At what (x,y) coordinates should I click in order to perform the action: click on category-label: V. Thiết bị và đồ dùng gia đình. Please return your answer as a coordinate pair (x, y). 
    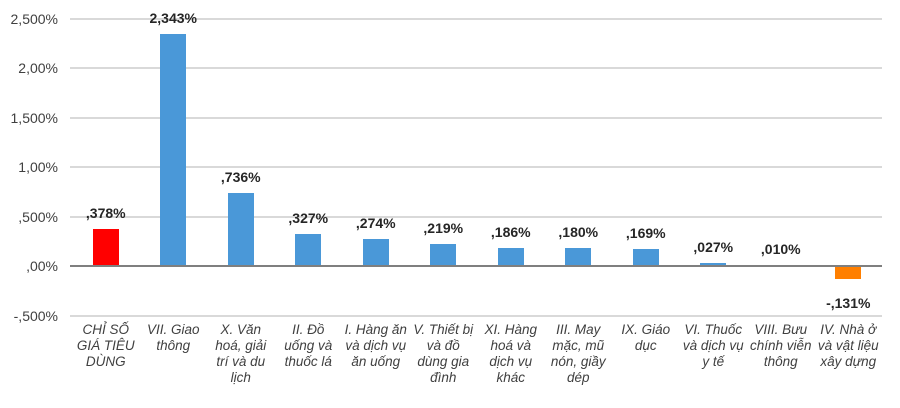
    Looking at the image, I should click on (443, 353).